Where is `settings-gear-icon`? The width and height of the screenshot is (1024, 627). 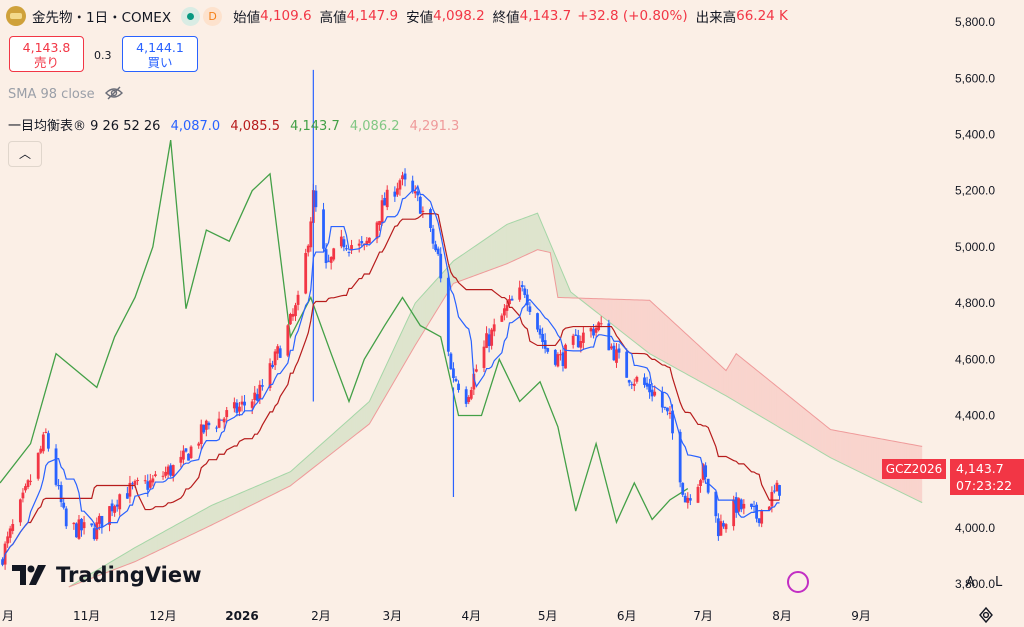 settings-gear-icon is located at coordinates (986, 615).